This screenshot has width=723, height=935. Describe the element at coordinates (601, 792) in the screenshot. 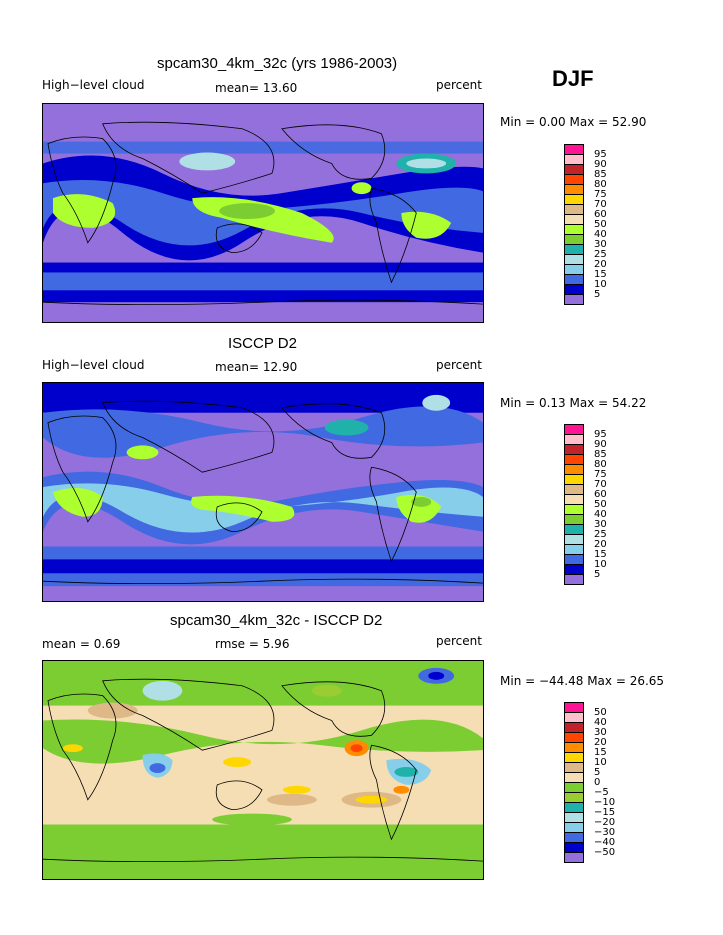

I see `legend-label: −5` at that location.